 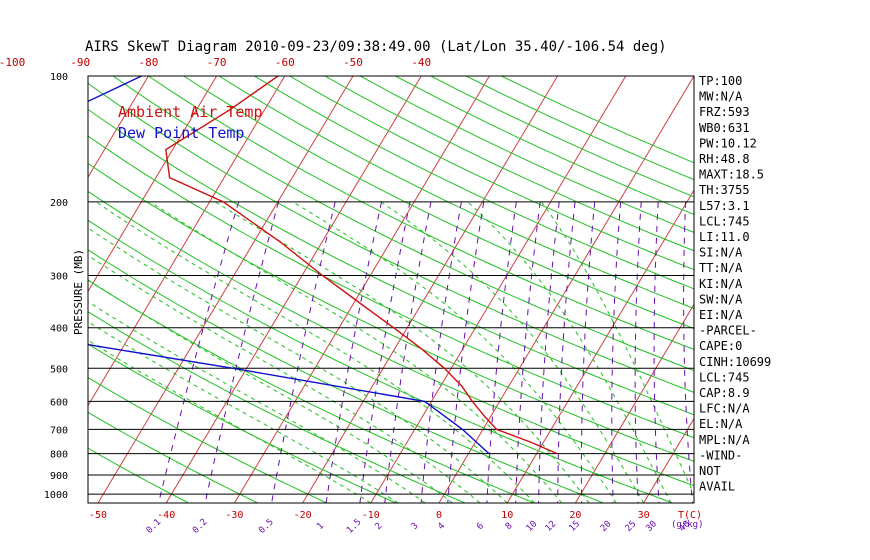 I want to click on stat-item: -PARCEL-, so click(x=728, y=331).